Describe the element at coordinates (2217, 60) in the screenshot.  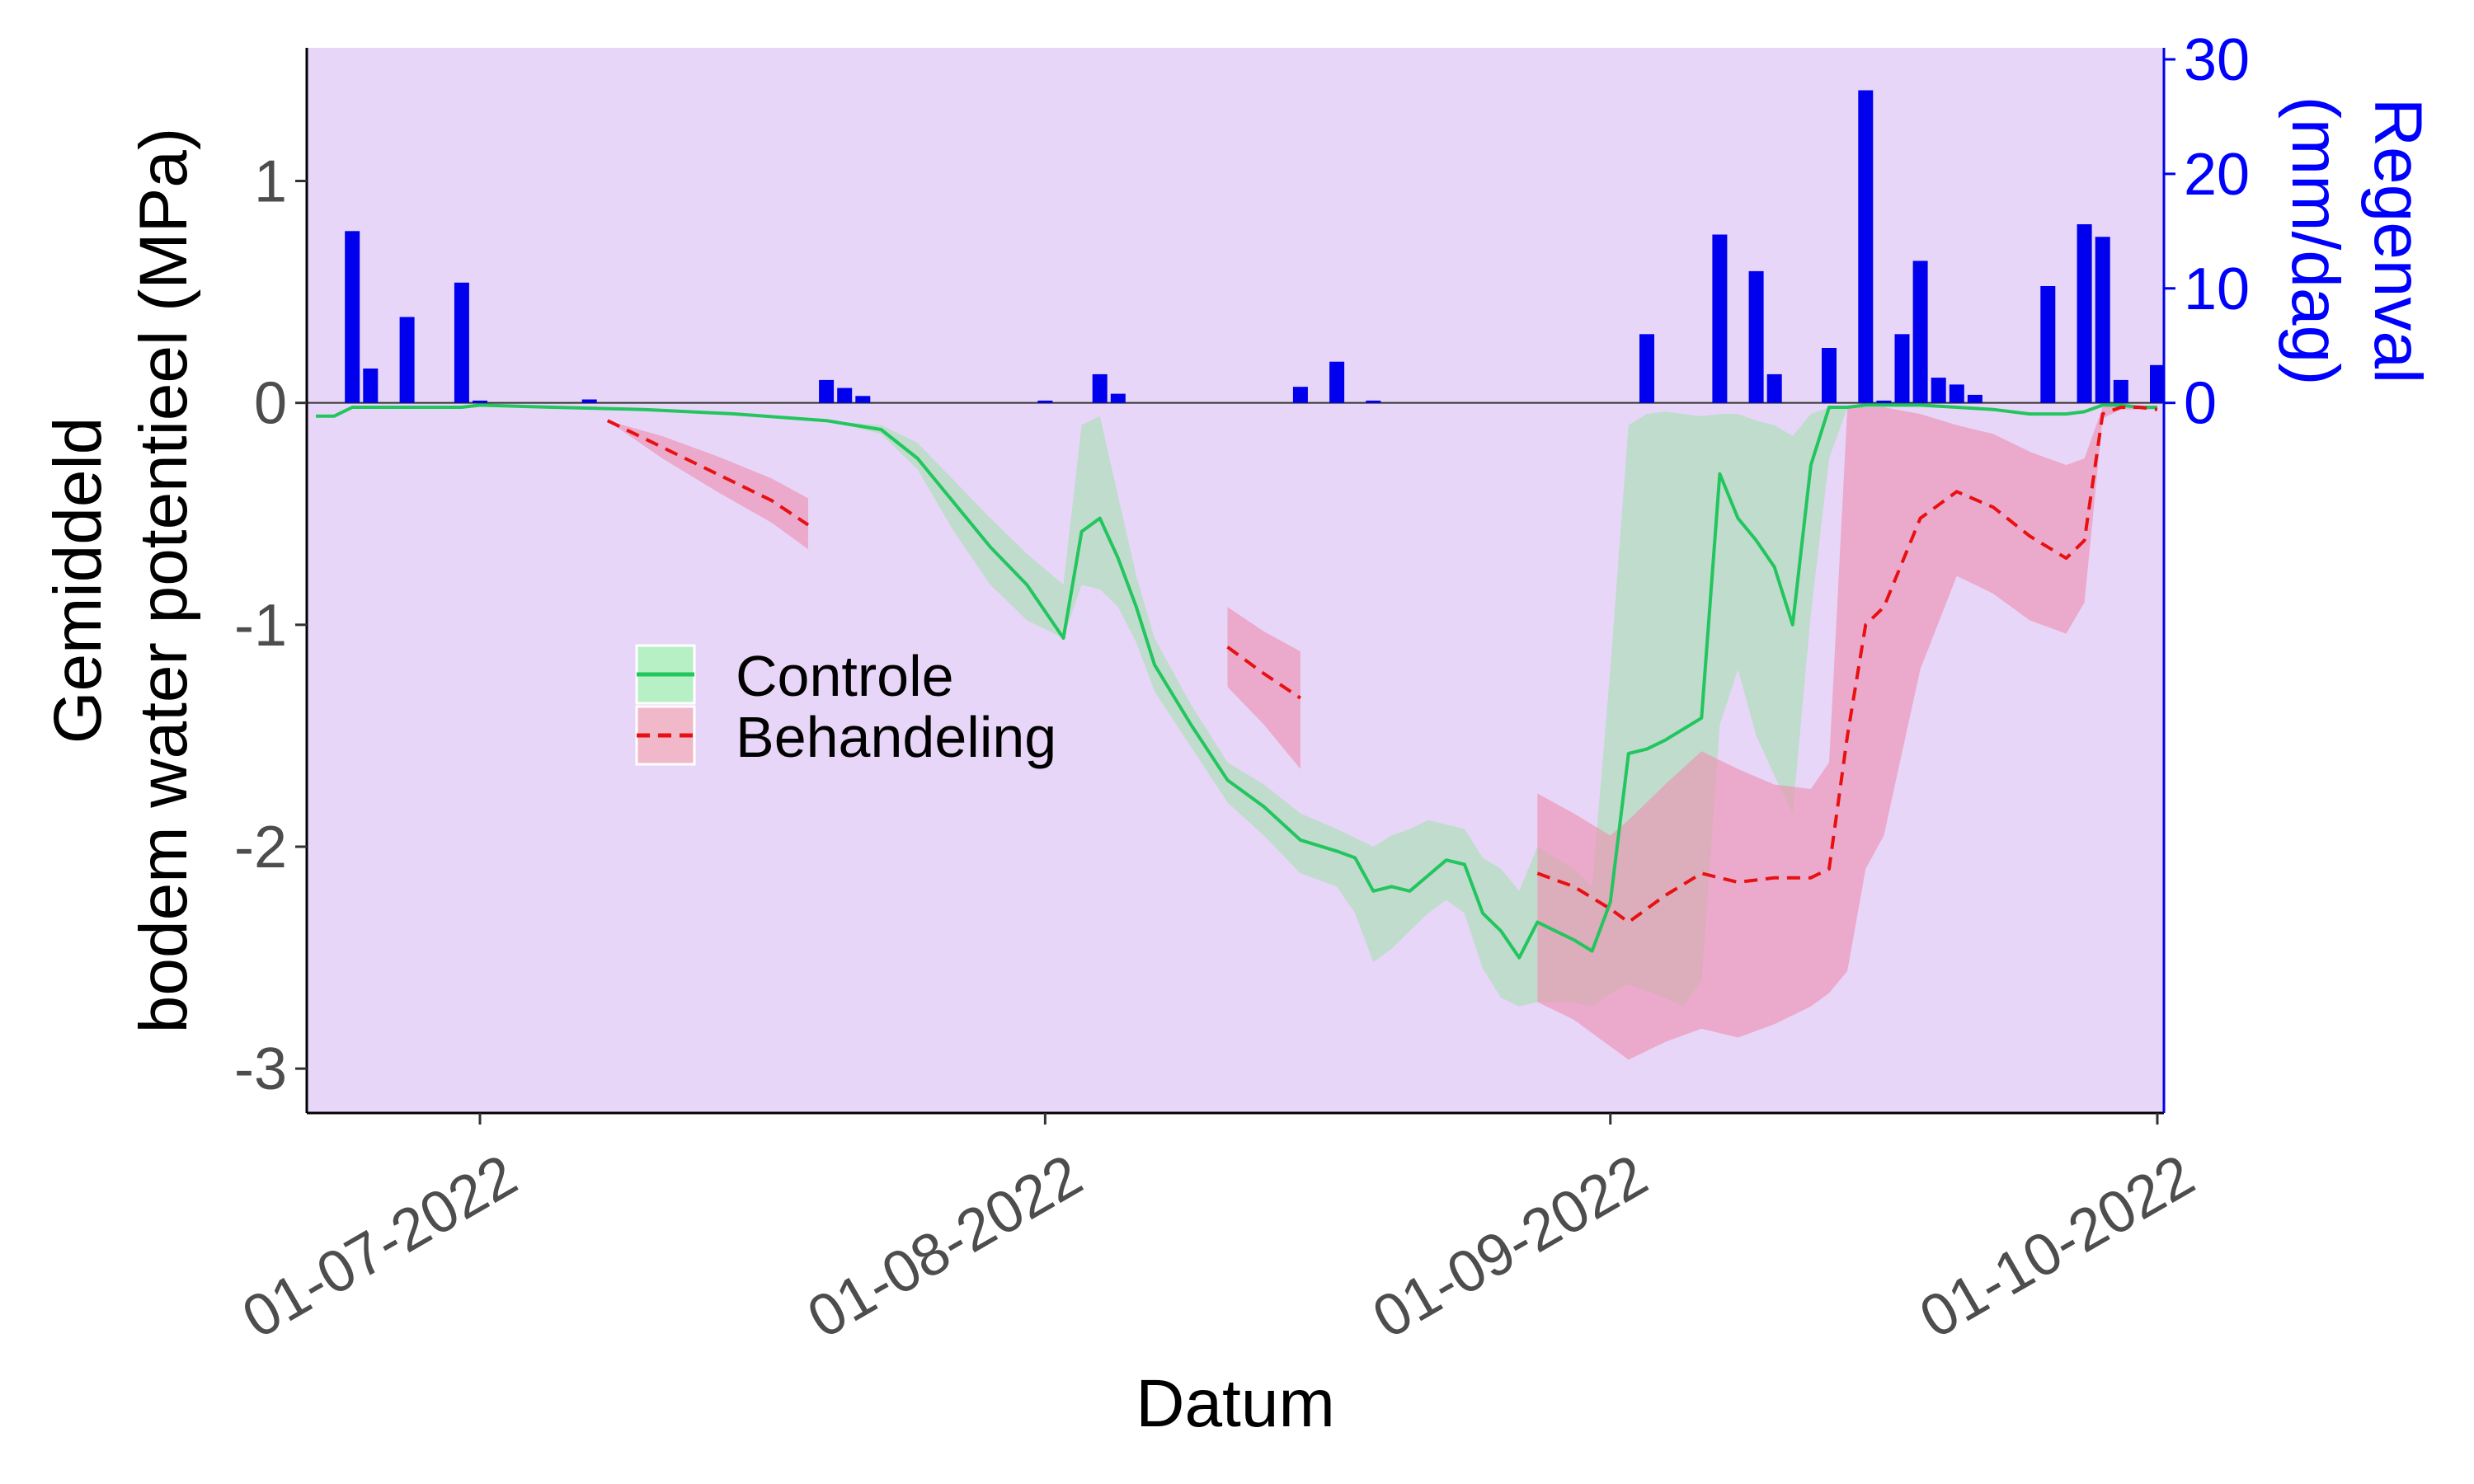
I see `y2-tick-label-3: 30` at that location.